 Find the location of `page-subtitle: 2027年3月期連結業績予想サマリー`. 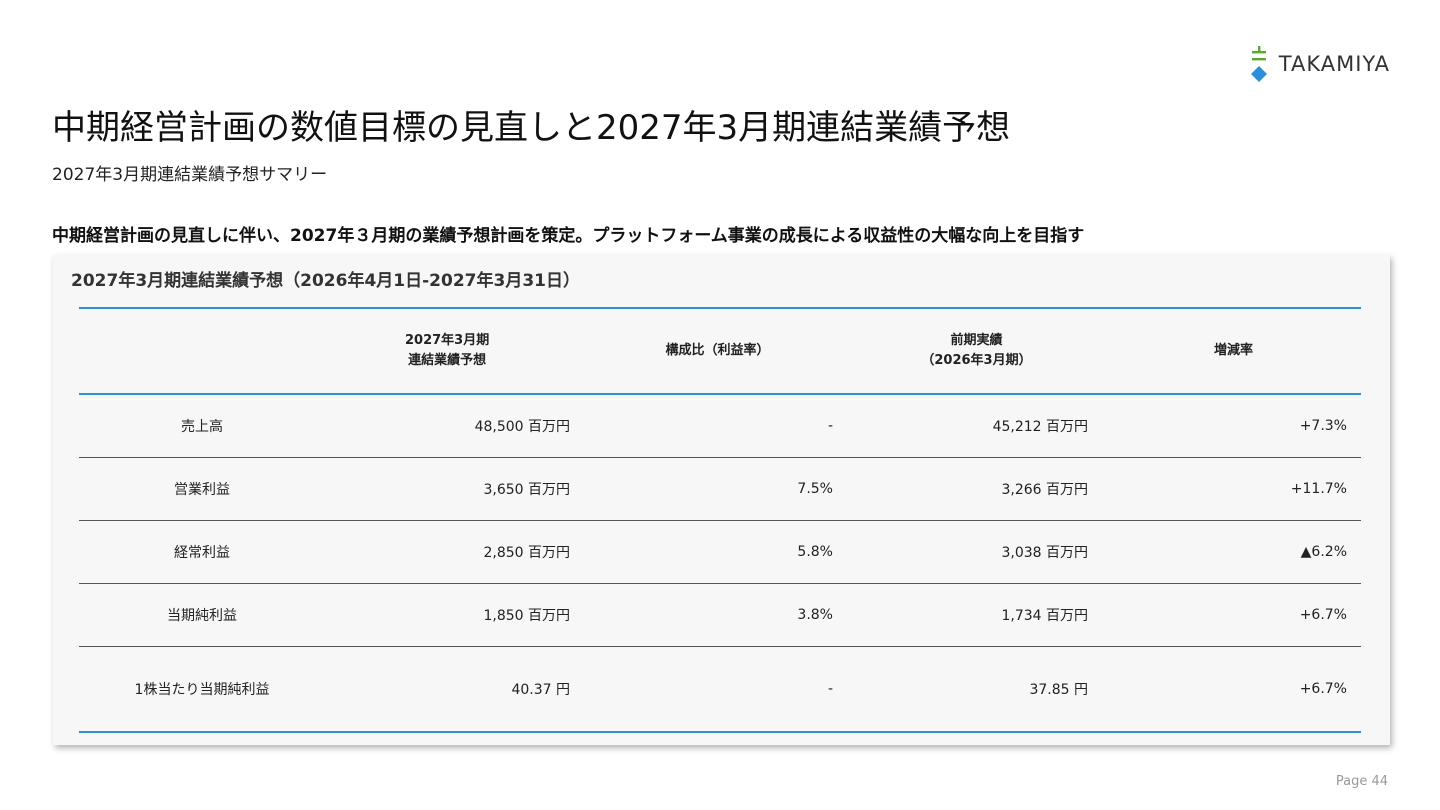

page-subtitle: 2027年3月期連結業績予想サマリー is located at coordinates (190, 175).